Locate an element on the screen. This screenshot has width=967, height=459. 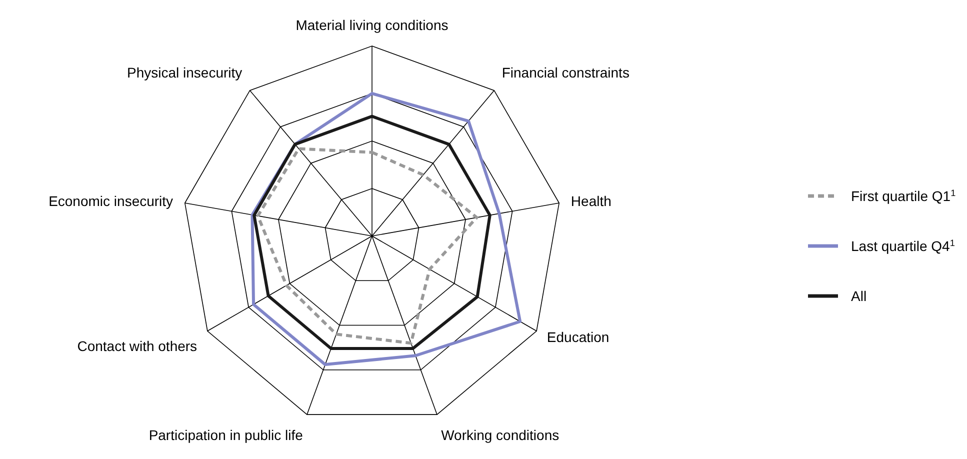
spoke-label: Education is located at coordinates (578, 337).